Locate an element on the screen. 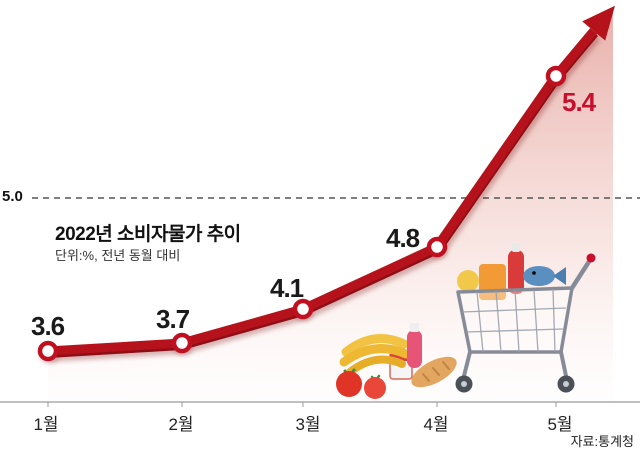 The image size is (640, 456). x-axis-label: 1월 is located at coordinates (46, 424).